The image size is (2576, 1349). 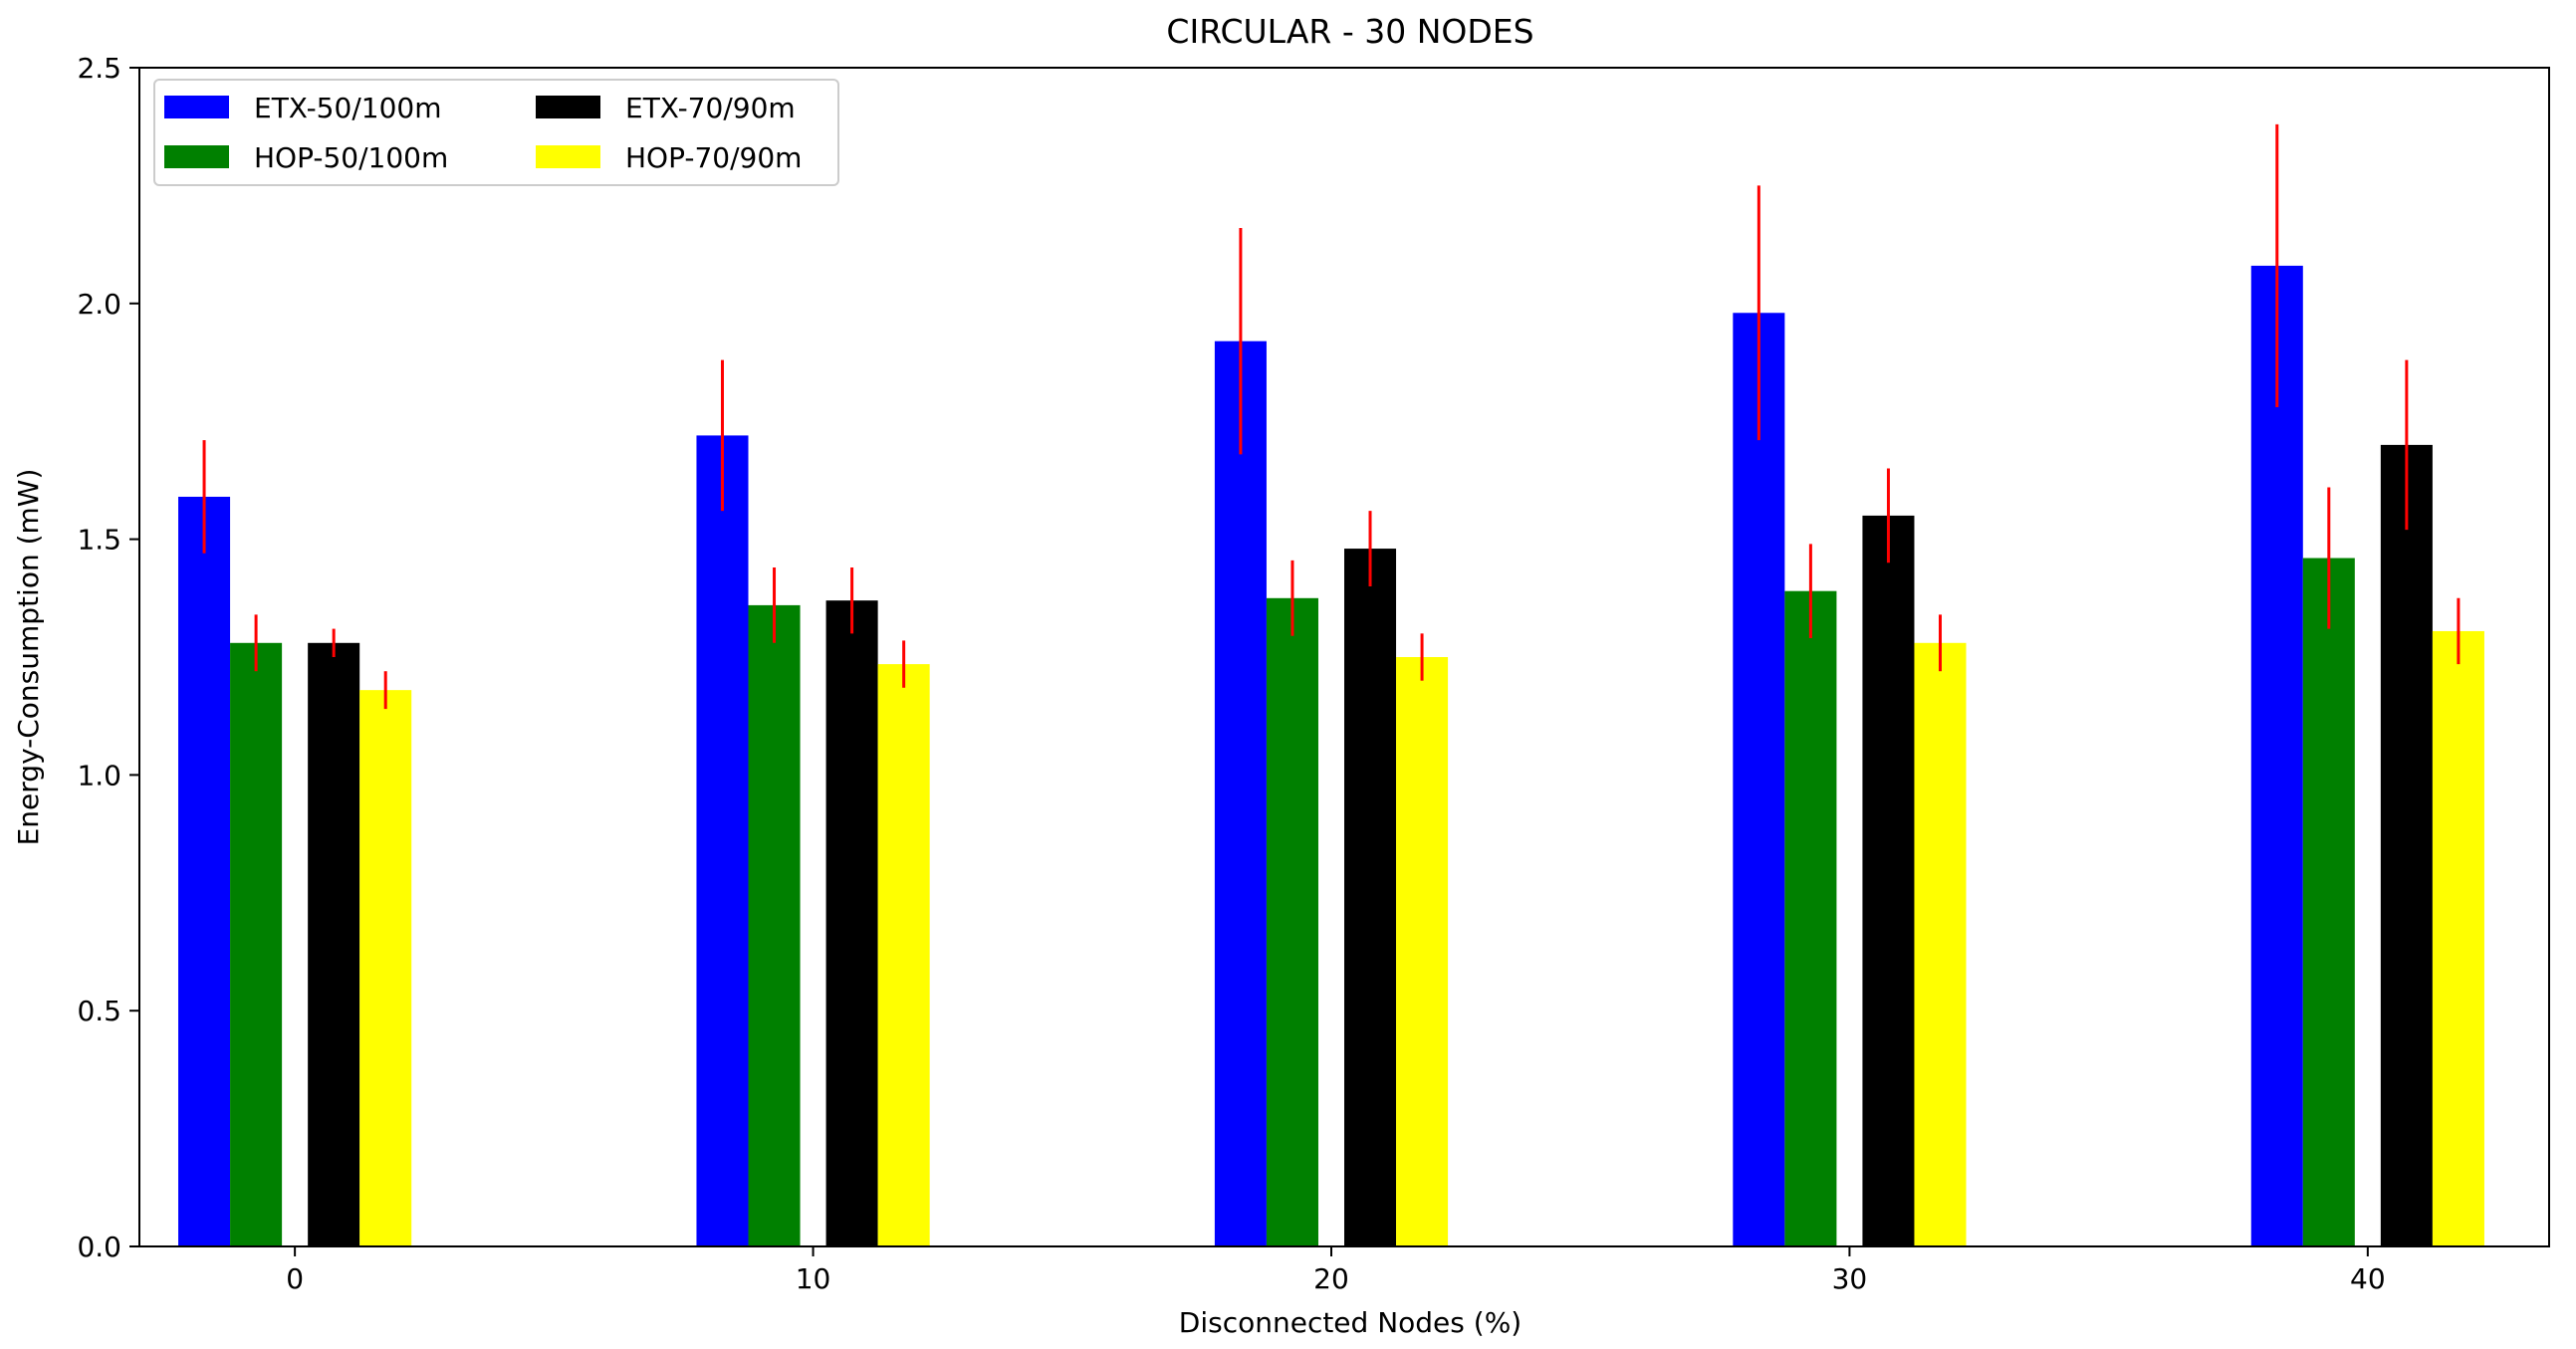 What do you see at coordinates (2406, 845) in the screenshot?
I see `bar-ETX-70/90m-40` at bounding box center [2406, 845].